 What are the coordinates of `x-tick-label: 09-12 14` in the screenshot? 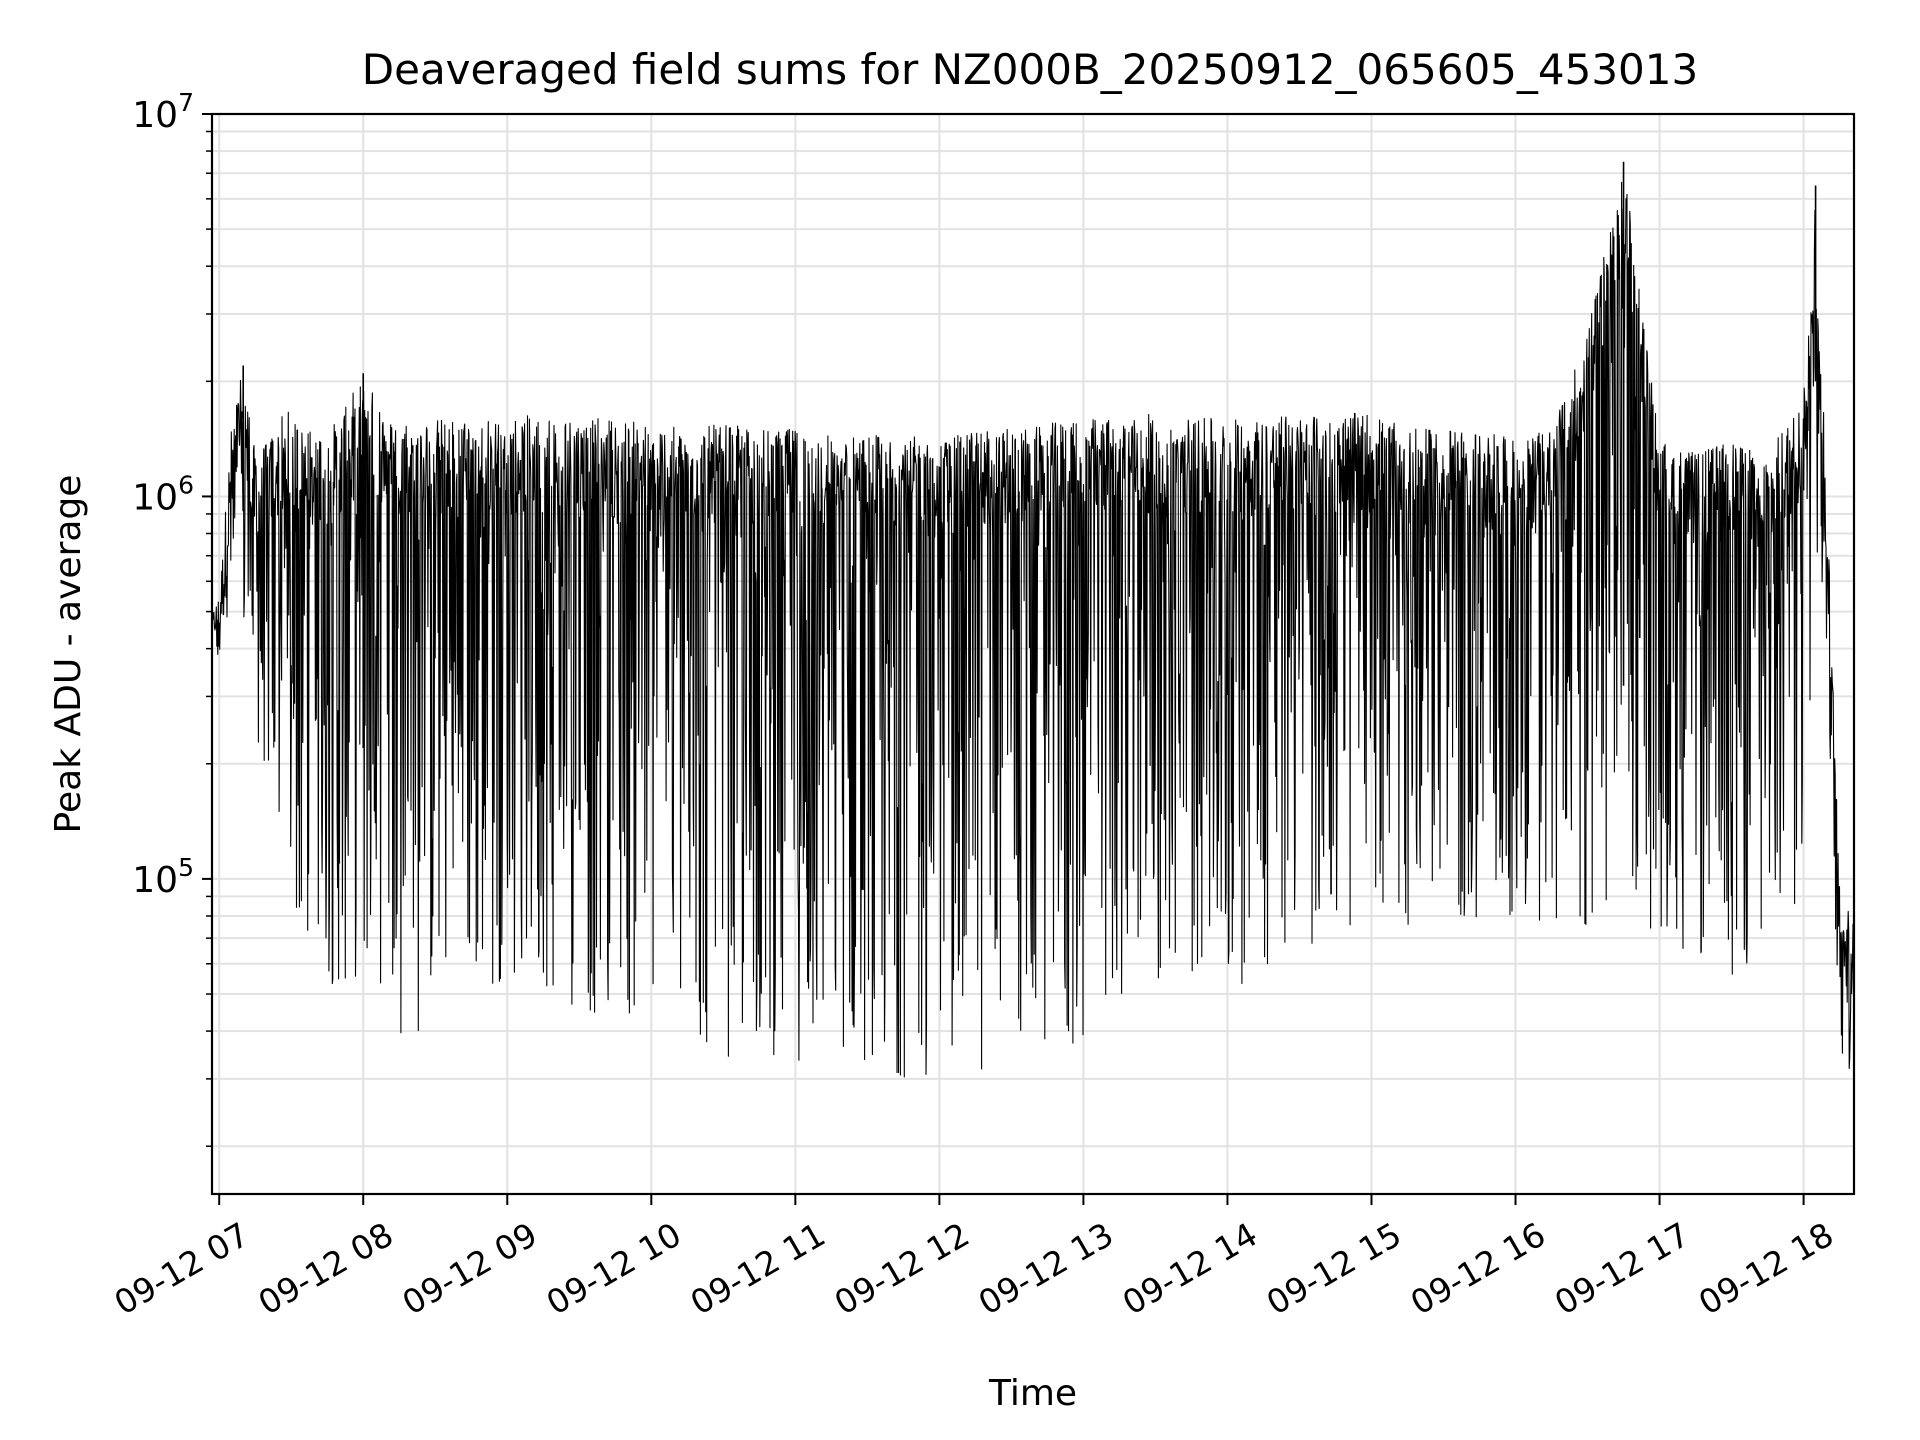 It's located at (1190, 1269).